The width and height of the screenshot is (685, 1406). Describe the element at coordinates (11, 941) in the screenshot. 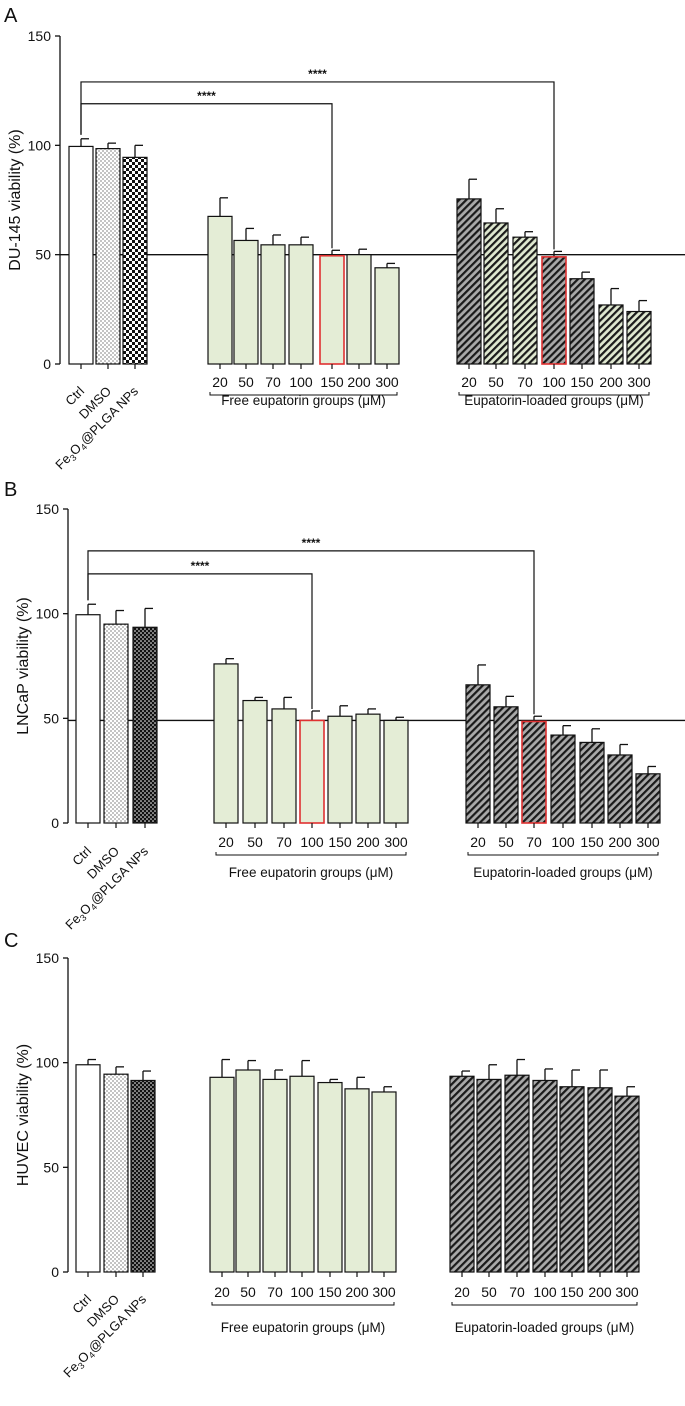

I see `panel-letter: C` at that location.